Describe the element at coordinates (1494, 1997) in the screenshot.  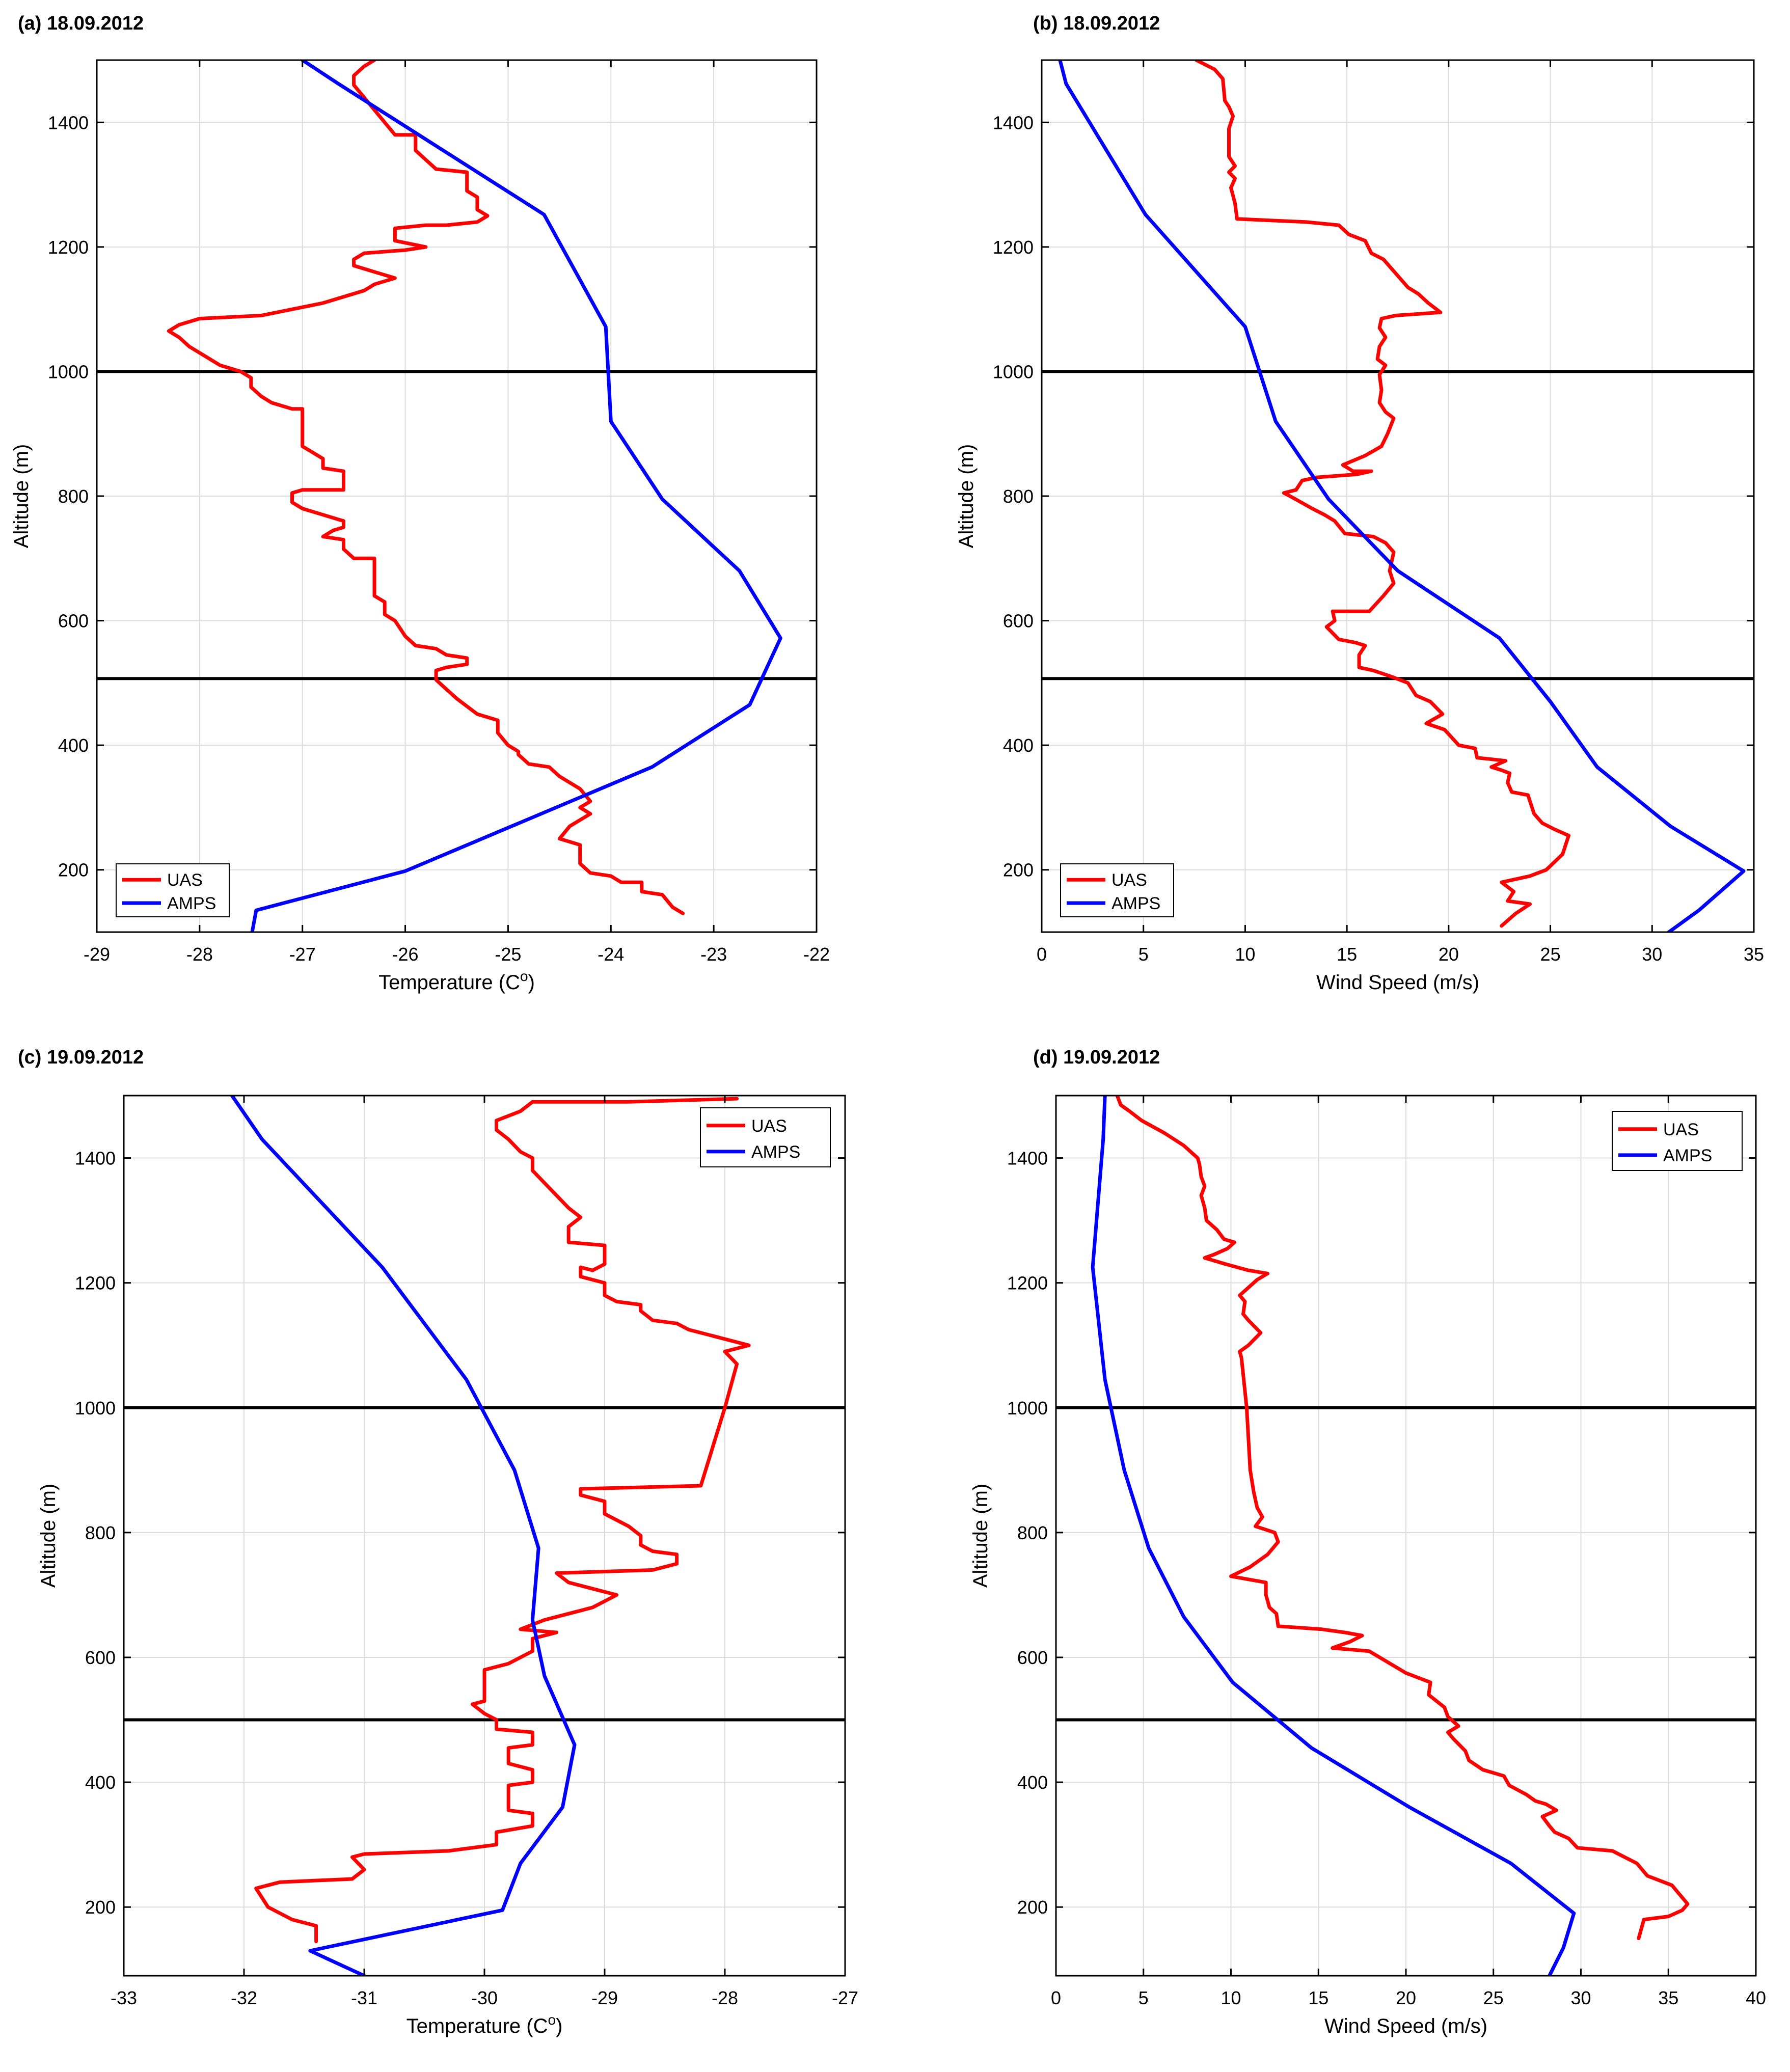
I see `x-tick-label: 25` at that location.